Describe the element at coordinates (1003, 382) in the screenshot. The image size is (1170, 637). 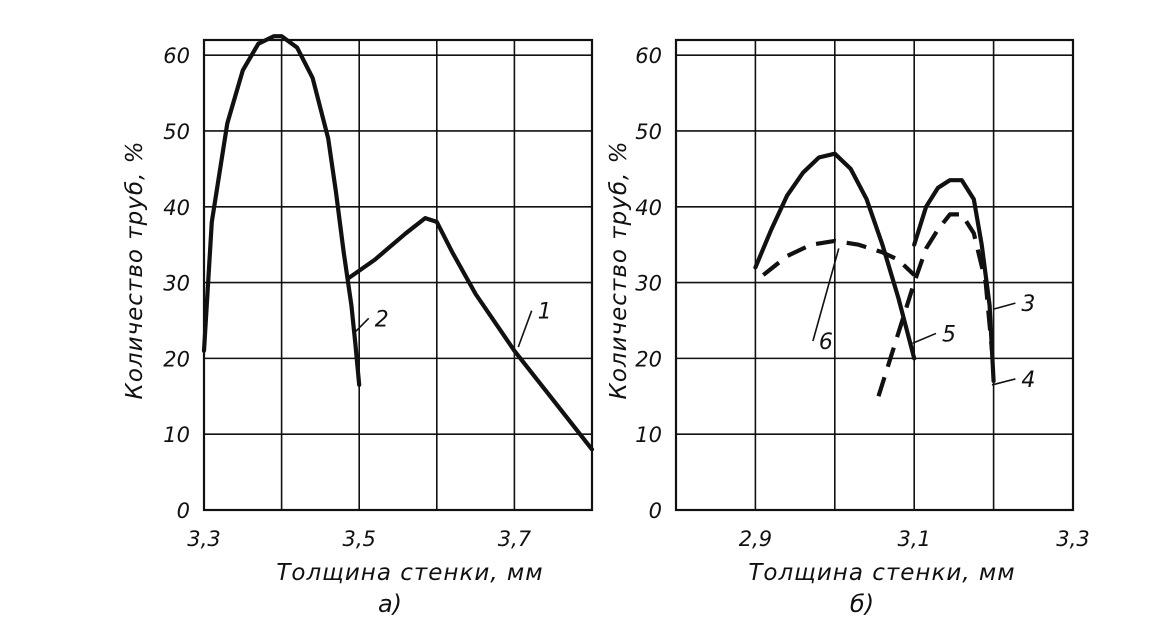
I see `series-4-leader` at that location.